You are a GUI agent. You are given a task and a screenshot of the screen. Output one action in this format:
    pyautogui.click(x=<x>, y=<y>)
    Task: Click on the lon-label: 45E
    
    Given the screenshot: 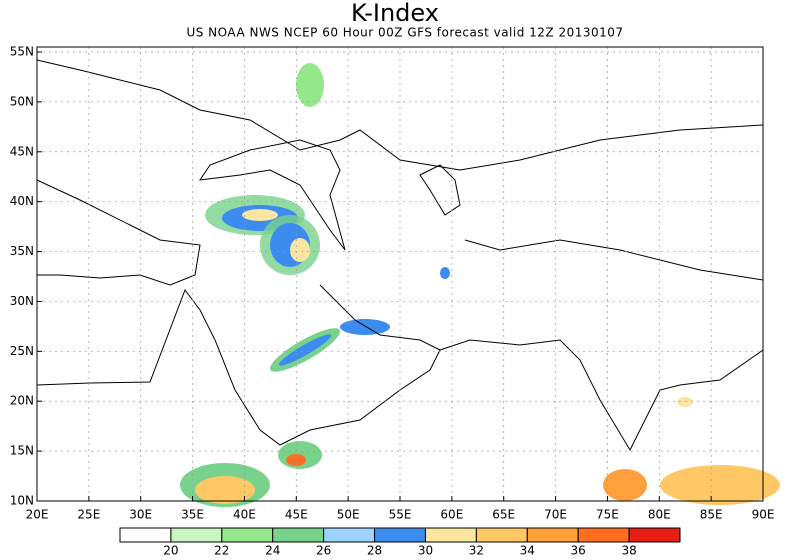 What is the action you would take?
    pyautogui.click(x=296, y=515)
    